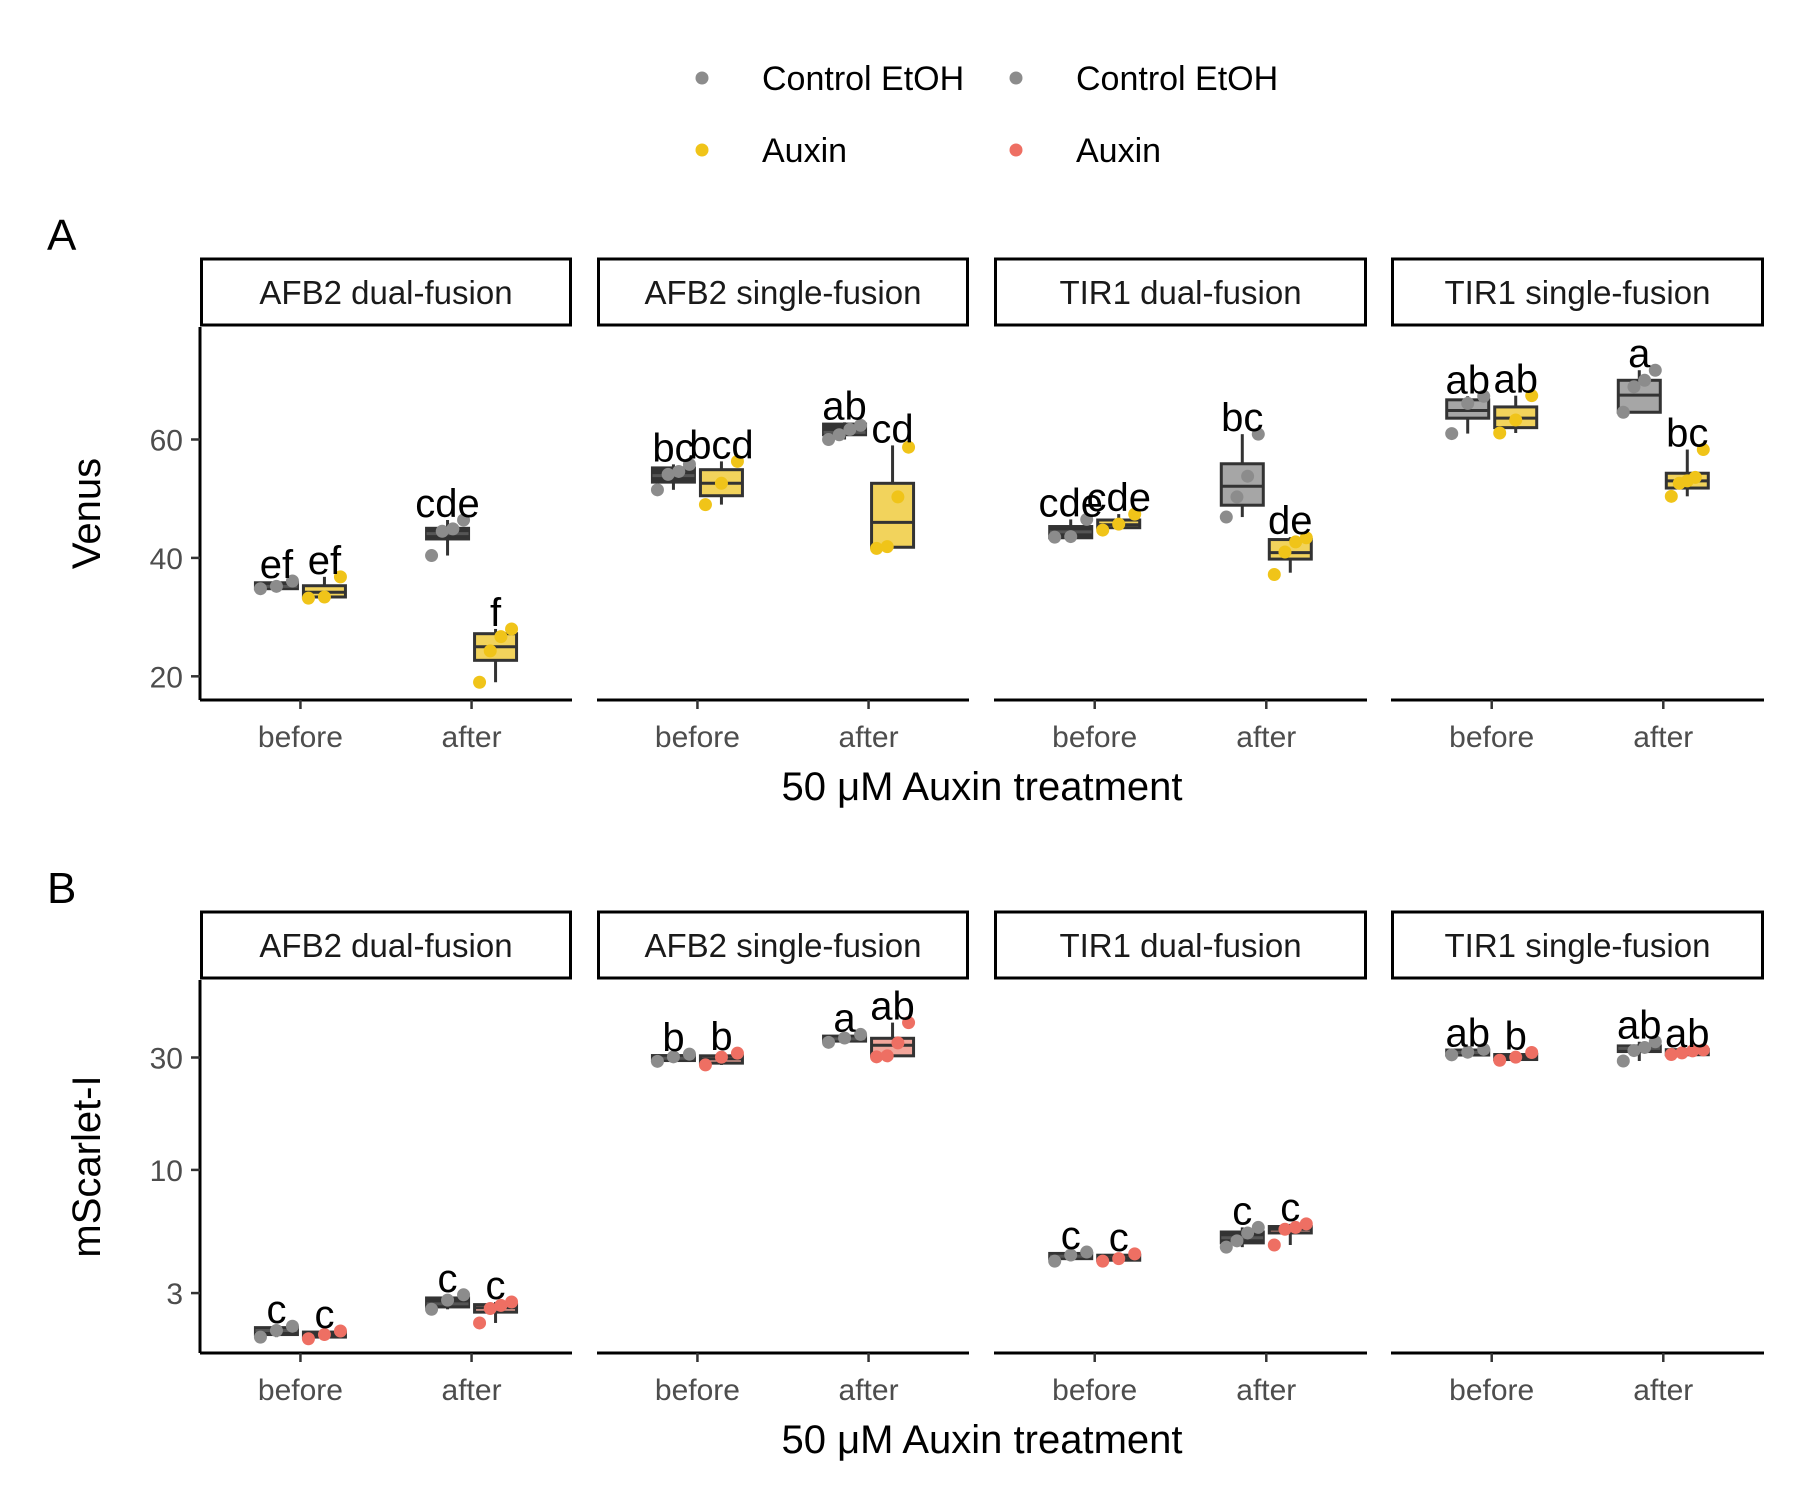  I want to click on y-axis-title: Venus, so click(87, 513).